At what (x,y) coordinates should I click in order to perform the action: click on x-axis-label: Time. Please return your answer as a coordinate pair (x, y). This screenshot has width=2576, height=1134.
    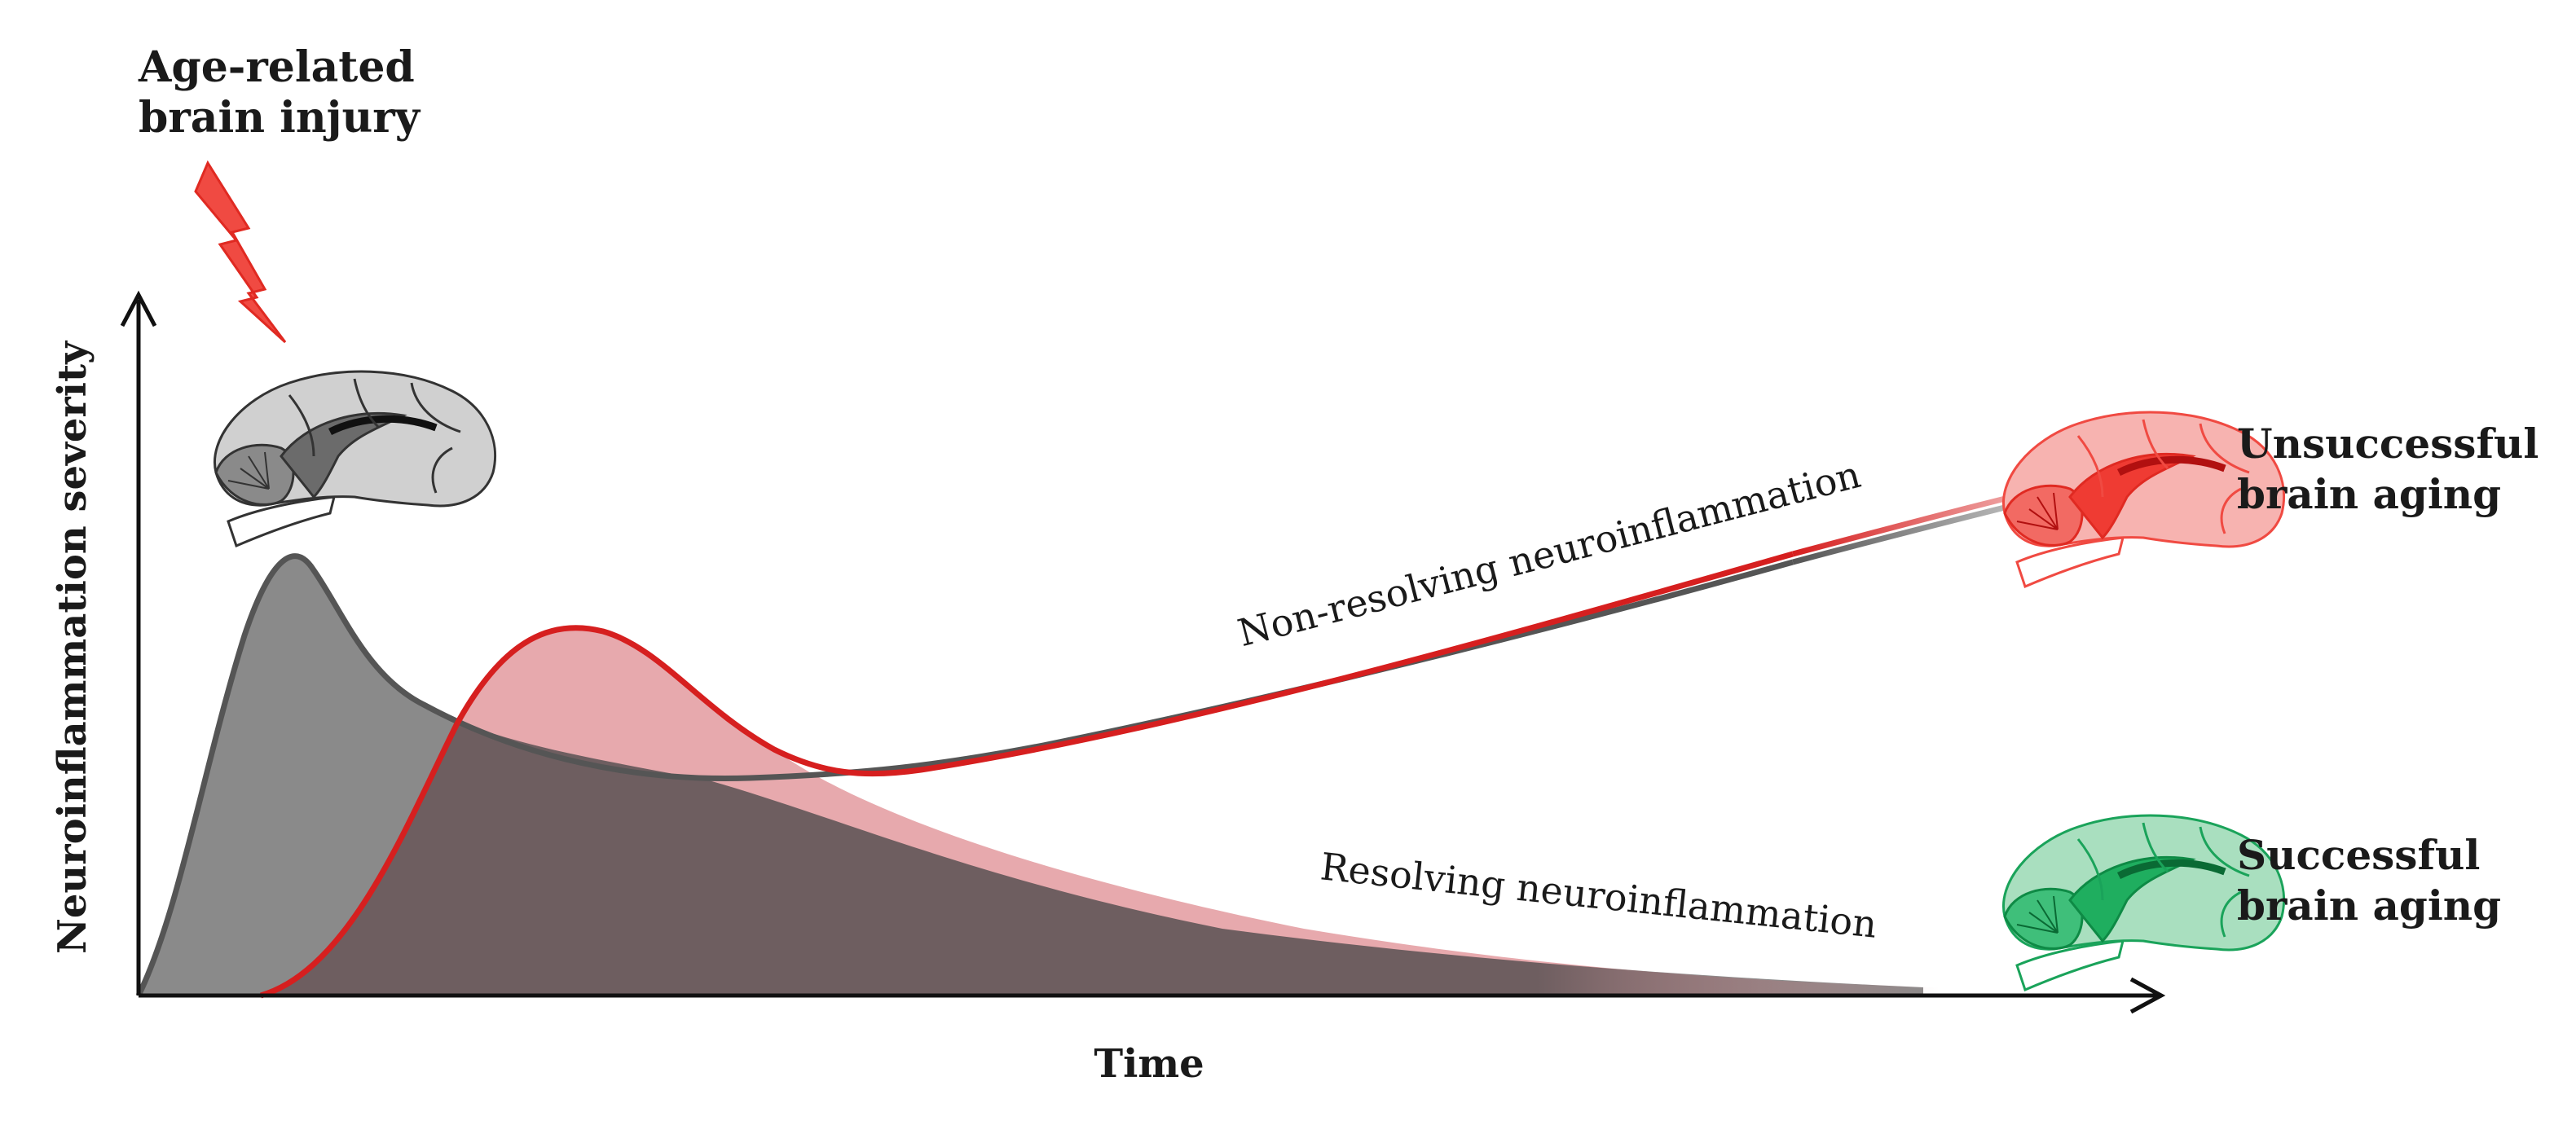
    Looking at the image, I should click on (1149, 1064).